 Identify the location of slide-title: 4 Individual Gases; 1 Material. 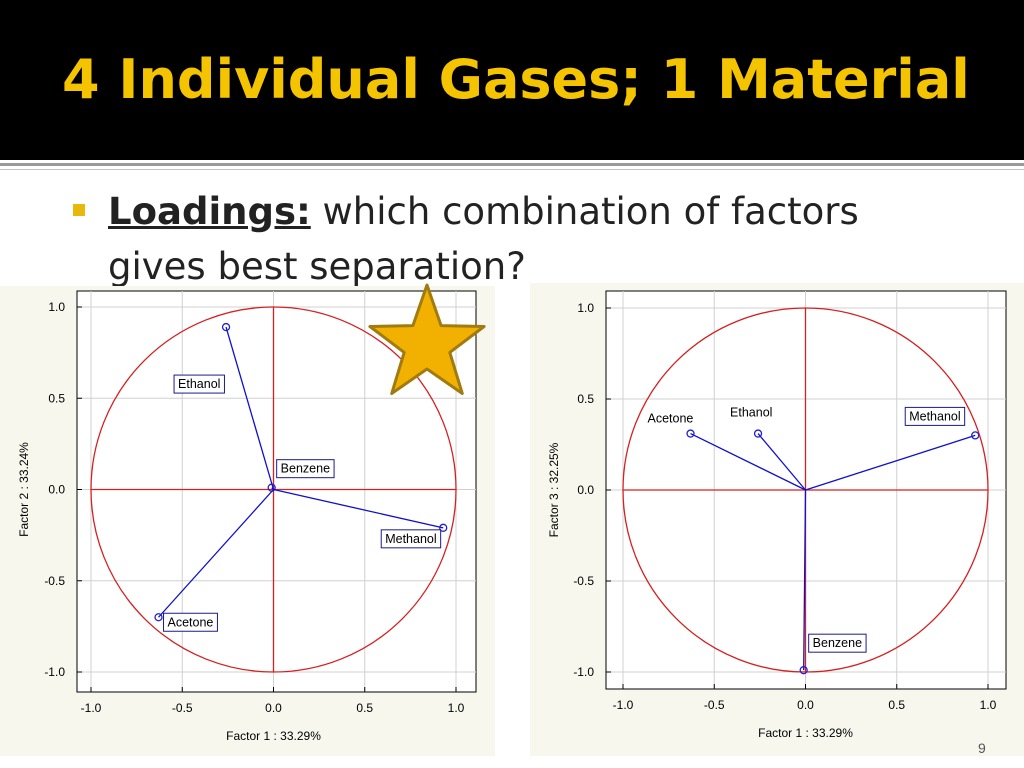
(516, 79).